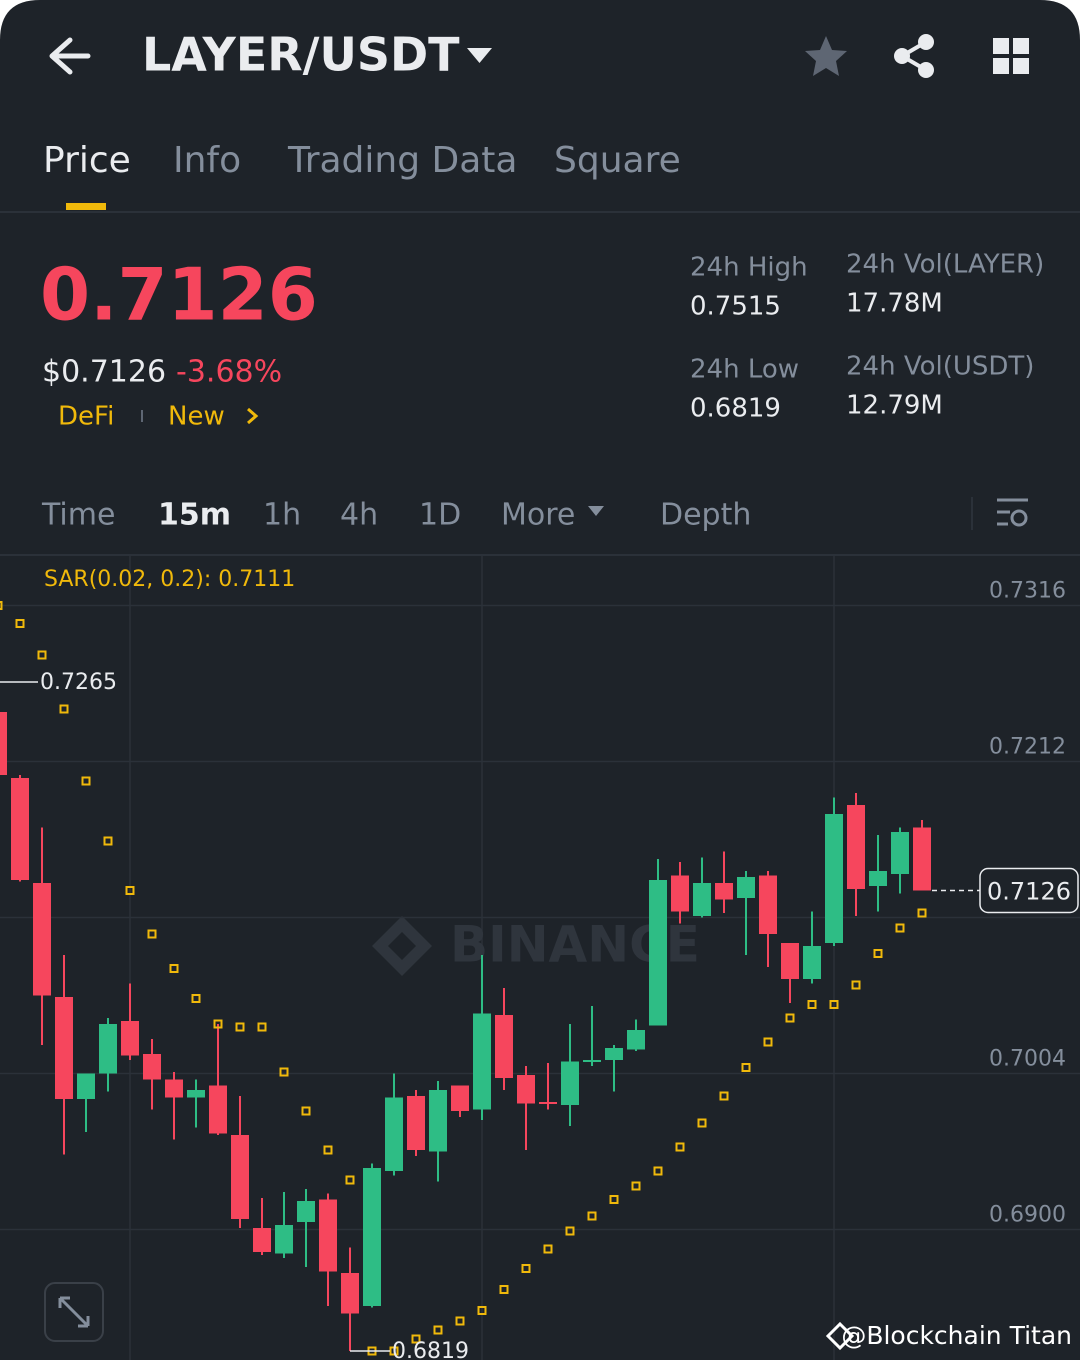 Image resolution: width=1080 pixels, height=1360 pixels. I want to click on settings-gear, so click(1019, 518).